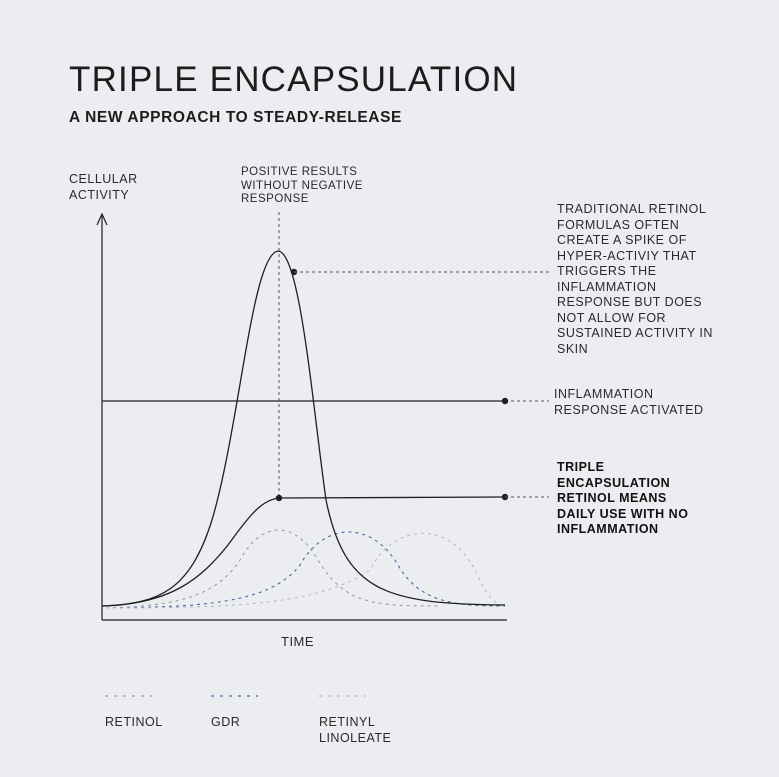 The width and height of the screenshot is (779, 777). I want to click on legend-label-retinol: RETINOL, so click(134, 722).